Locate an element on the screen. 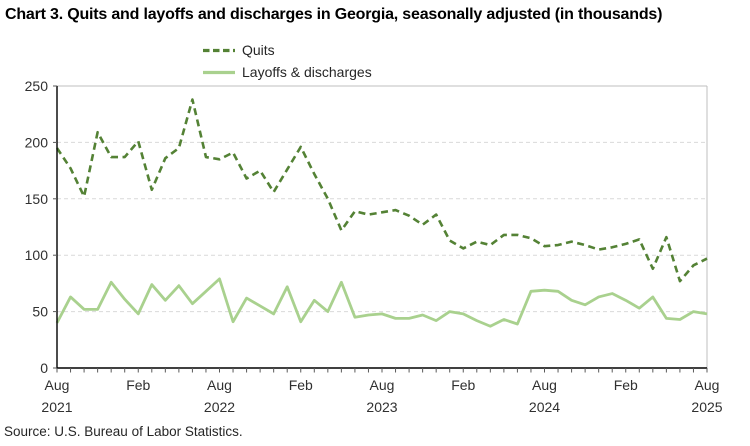 This screenshot has width=750, height=446. x-year-label-24: 2023 is located at coordinates (381, 407).